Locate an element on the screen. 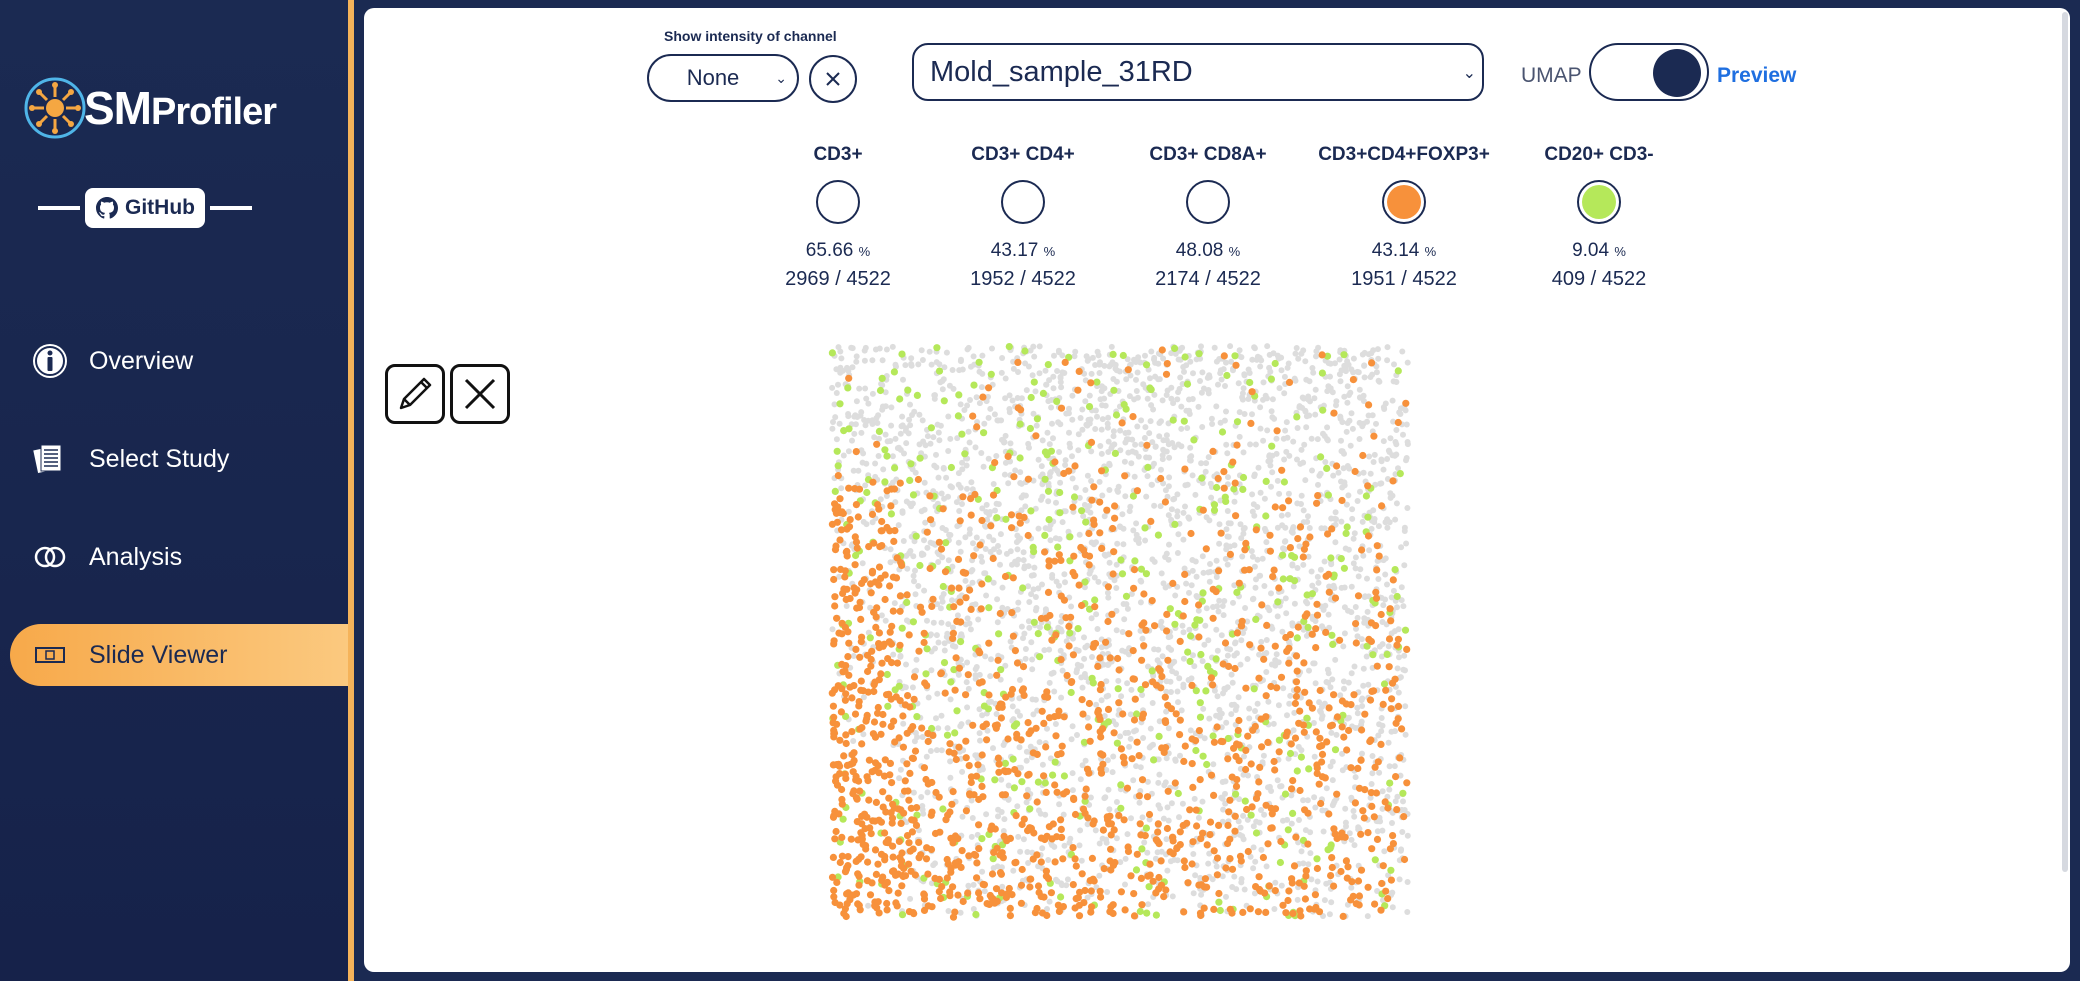 Image resolution: width=2080 pixels, height=981 pixels. umap-toggle is located at coordinates (1649, 72).